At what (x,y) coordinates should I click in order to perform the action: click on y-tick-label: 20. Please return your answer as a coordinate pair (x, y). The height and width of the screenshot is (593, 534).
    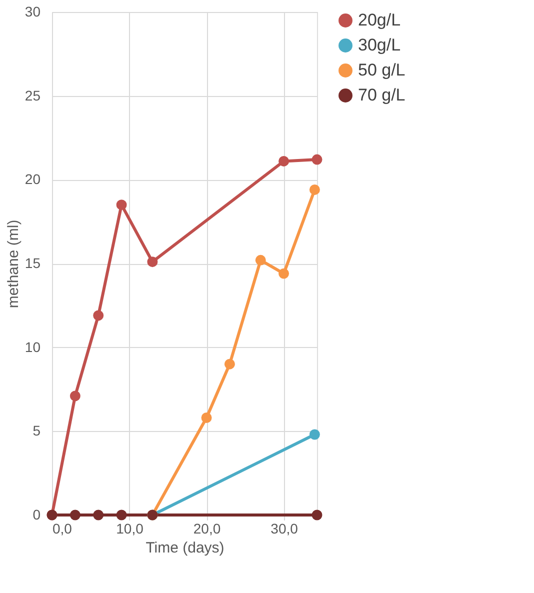
    Looking at the image, I should click on (32, 179).